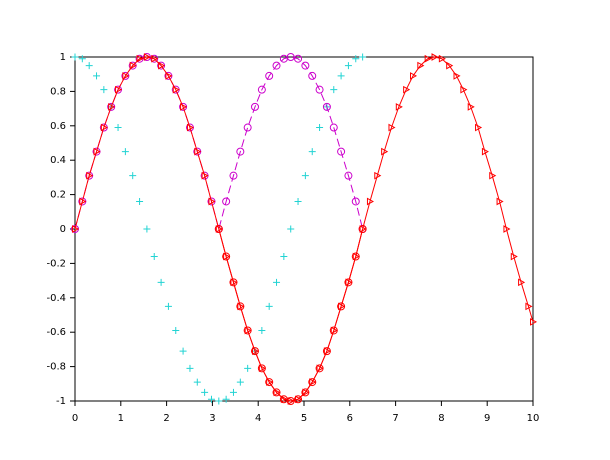  Describe the element at coordinates (533, 418) in the screenshot. I see `x-tick-label: 10` at that location.